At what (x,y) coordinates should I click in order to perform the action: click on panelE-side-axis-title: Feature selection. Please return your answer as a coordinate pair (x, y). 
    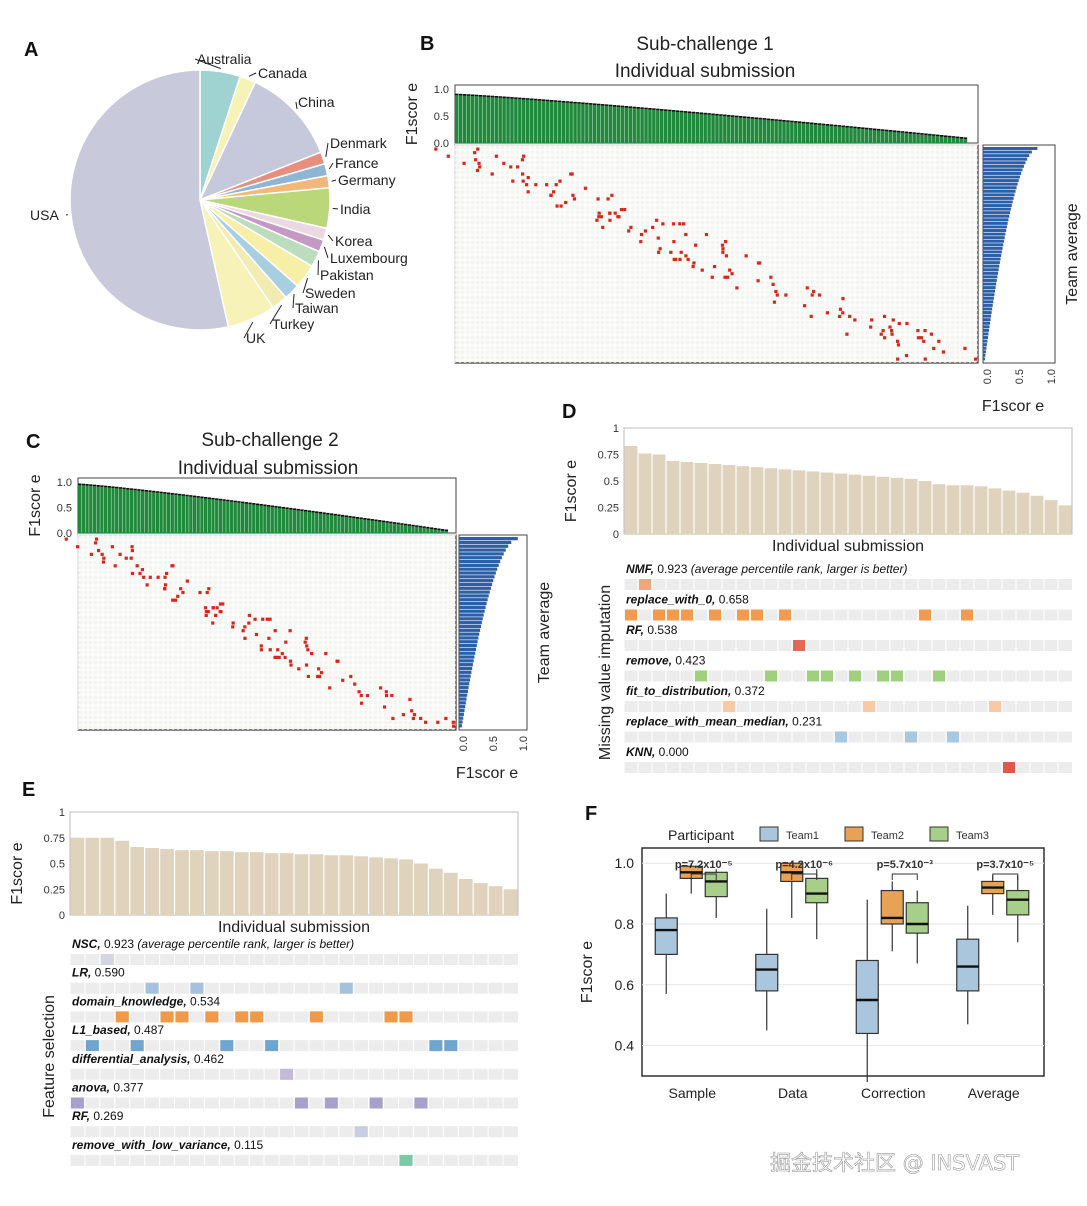
    Looking at the image, I should click on (49, 1056).